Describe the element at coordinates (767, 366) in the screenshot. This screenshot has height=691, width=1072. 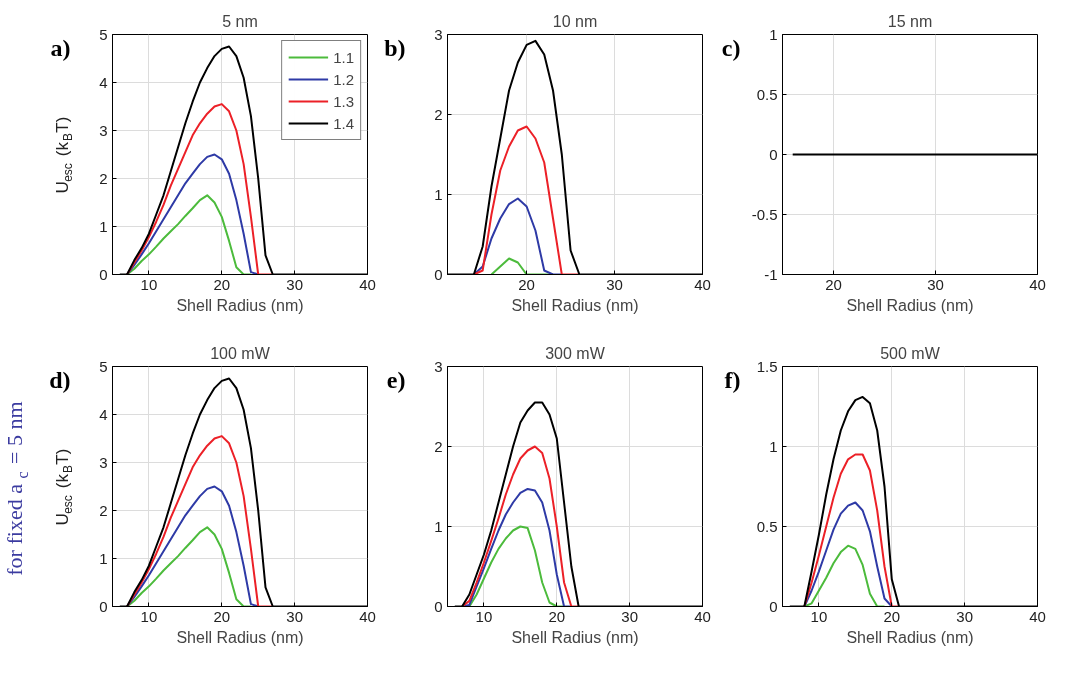
I see `y-tick-label: 1.5` at that location.